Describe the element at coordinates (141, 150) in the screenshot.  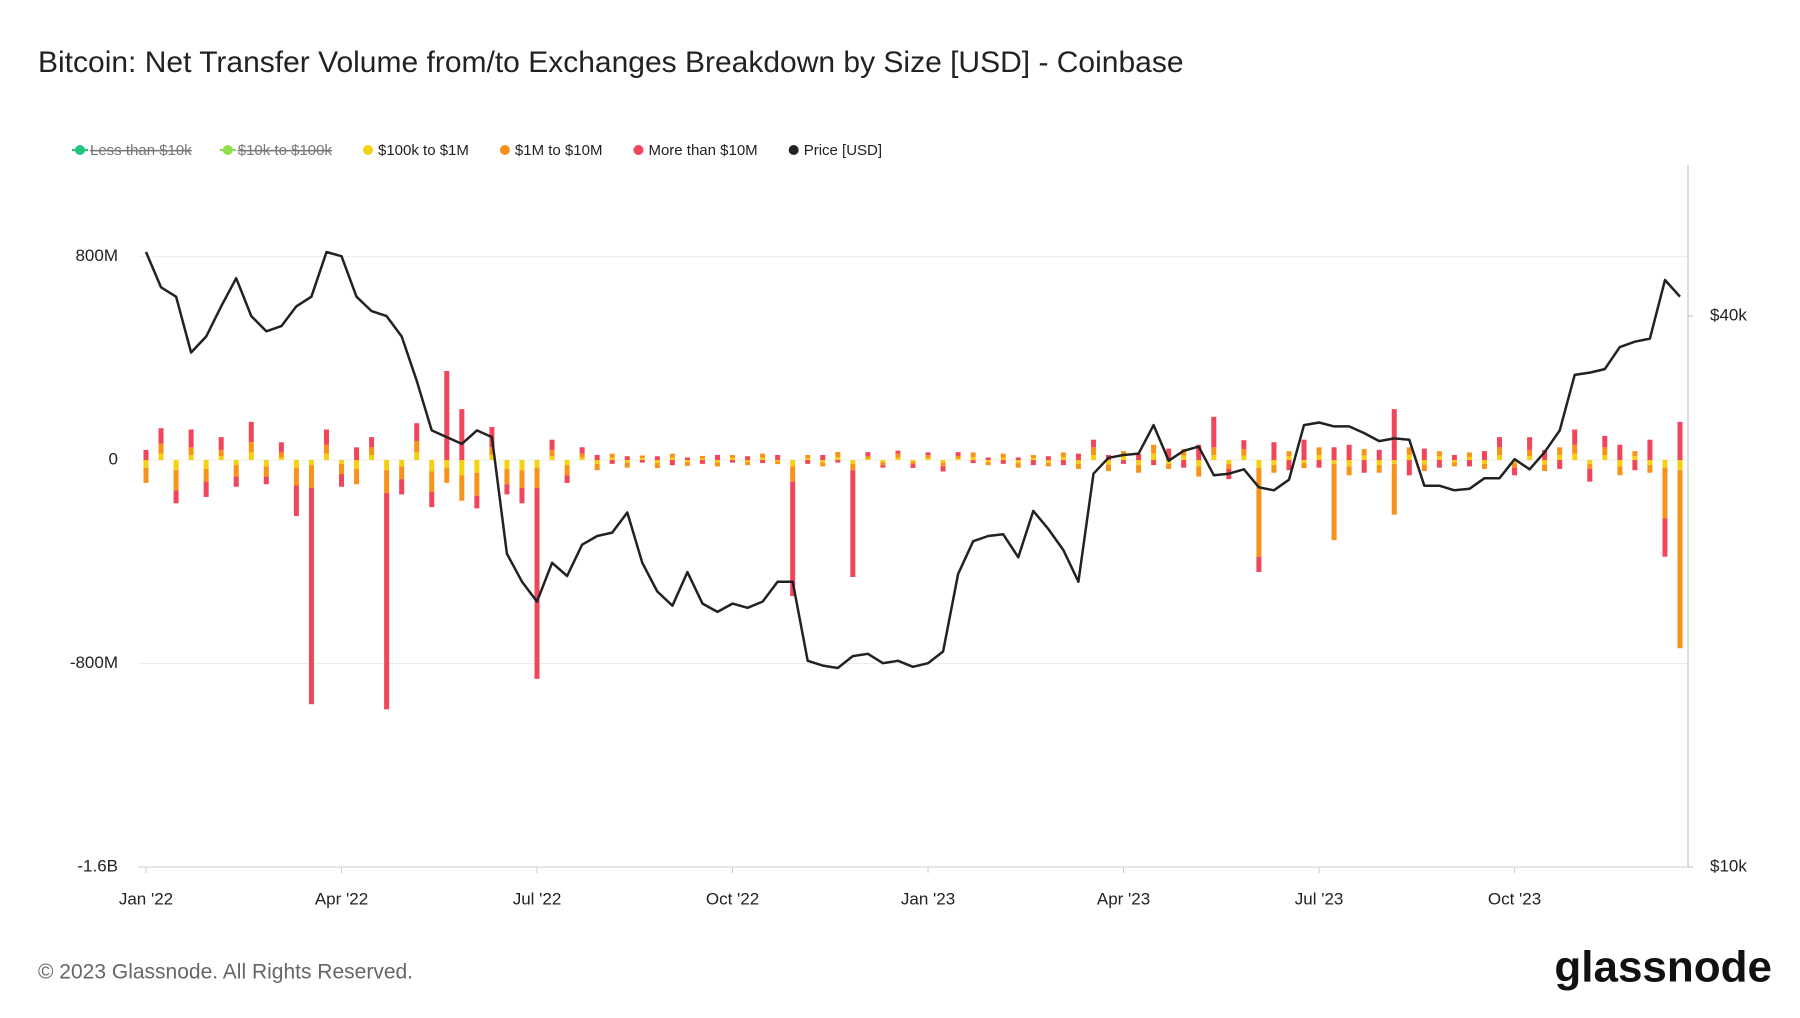
I see `legend-label: Less than $10k` at that location.